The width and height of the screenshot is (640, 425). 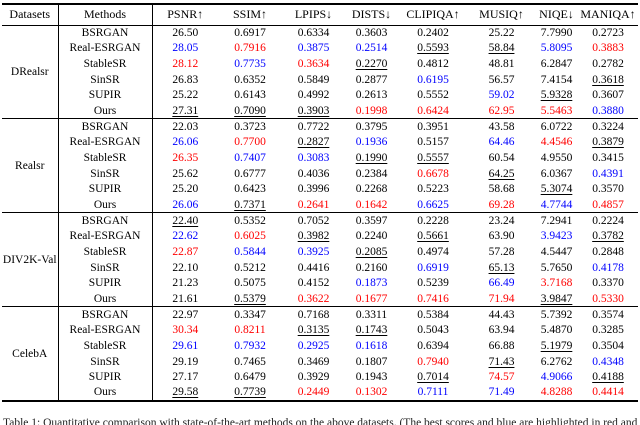 I want to click on metric-cell: 0.1936, so click(x=371, y=142).